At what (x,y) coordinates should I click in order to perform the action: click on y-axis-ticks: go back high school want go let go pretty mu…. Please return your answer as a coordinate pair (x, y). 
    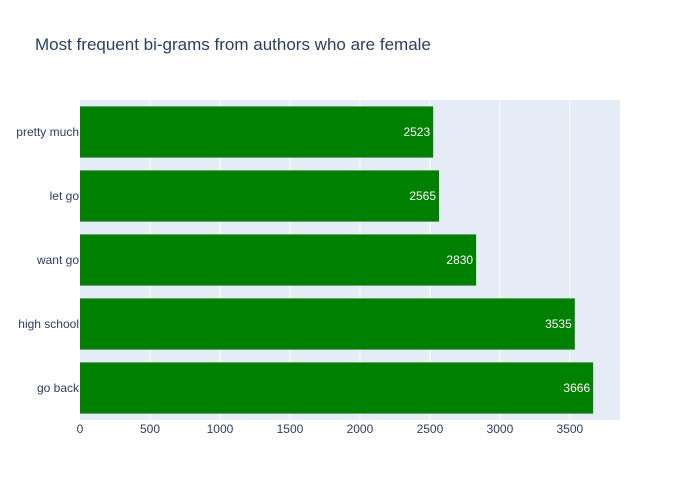
    Looking at the image, I should click on (48, 260).